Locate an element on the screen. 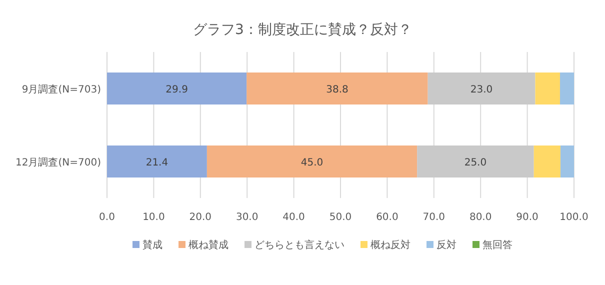 Image resolution: width=605 pixels, height=285 pixels. legend-label: 概ね反対 is located at coordinates (390, 245).